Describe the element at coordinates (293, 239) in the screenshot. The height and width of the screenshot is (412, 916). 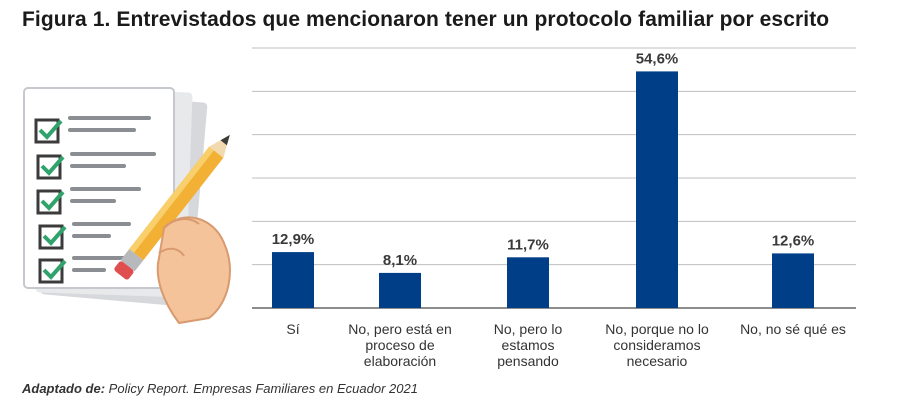
I see `data-label: 12,9%` at that location.